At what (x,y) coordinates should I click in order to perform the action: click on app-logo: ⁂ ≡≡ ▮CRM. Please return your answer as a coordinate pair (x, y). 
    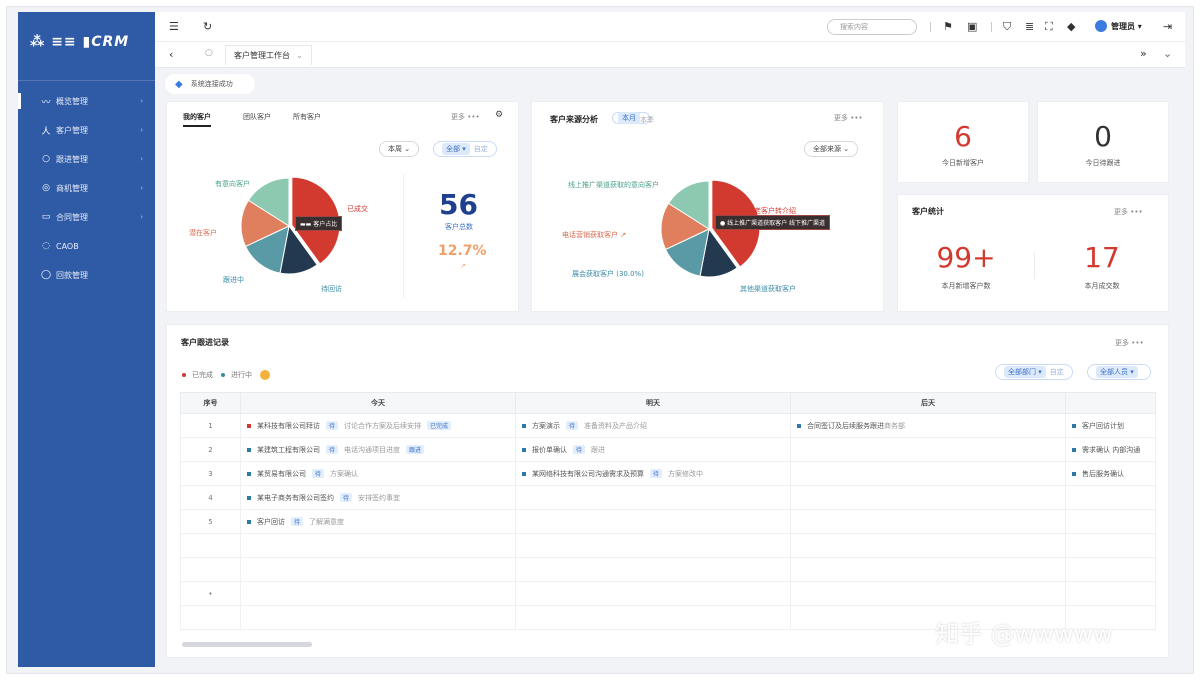
    Looking at the image, I should click on (80, 42).